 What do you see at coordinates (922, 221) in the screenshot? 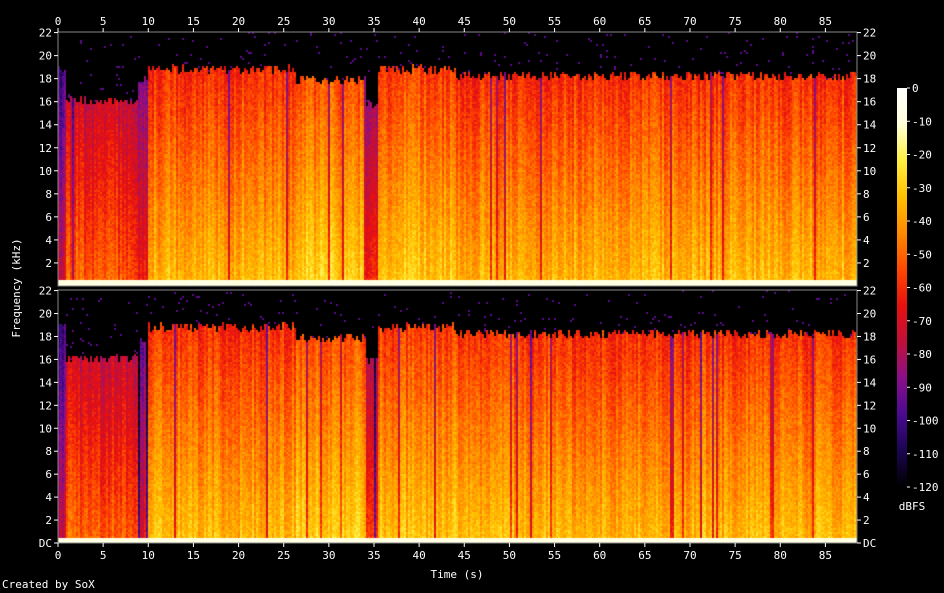
I see `colorbar-tick-label: -40` at bounding box center [922, 221].